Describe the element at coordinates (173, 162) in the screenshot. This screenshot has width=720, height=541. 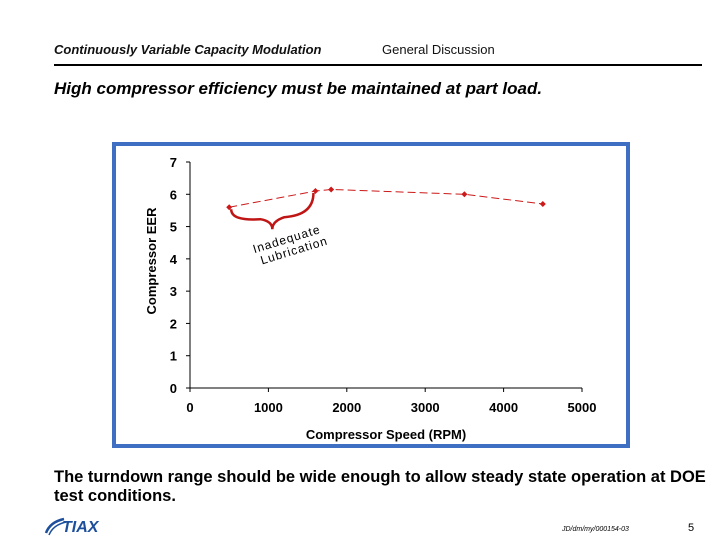
I see `y-tick-label: 7` at that location.